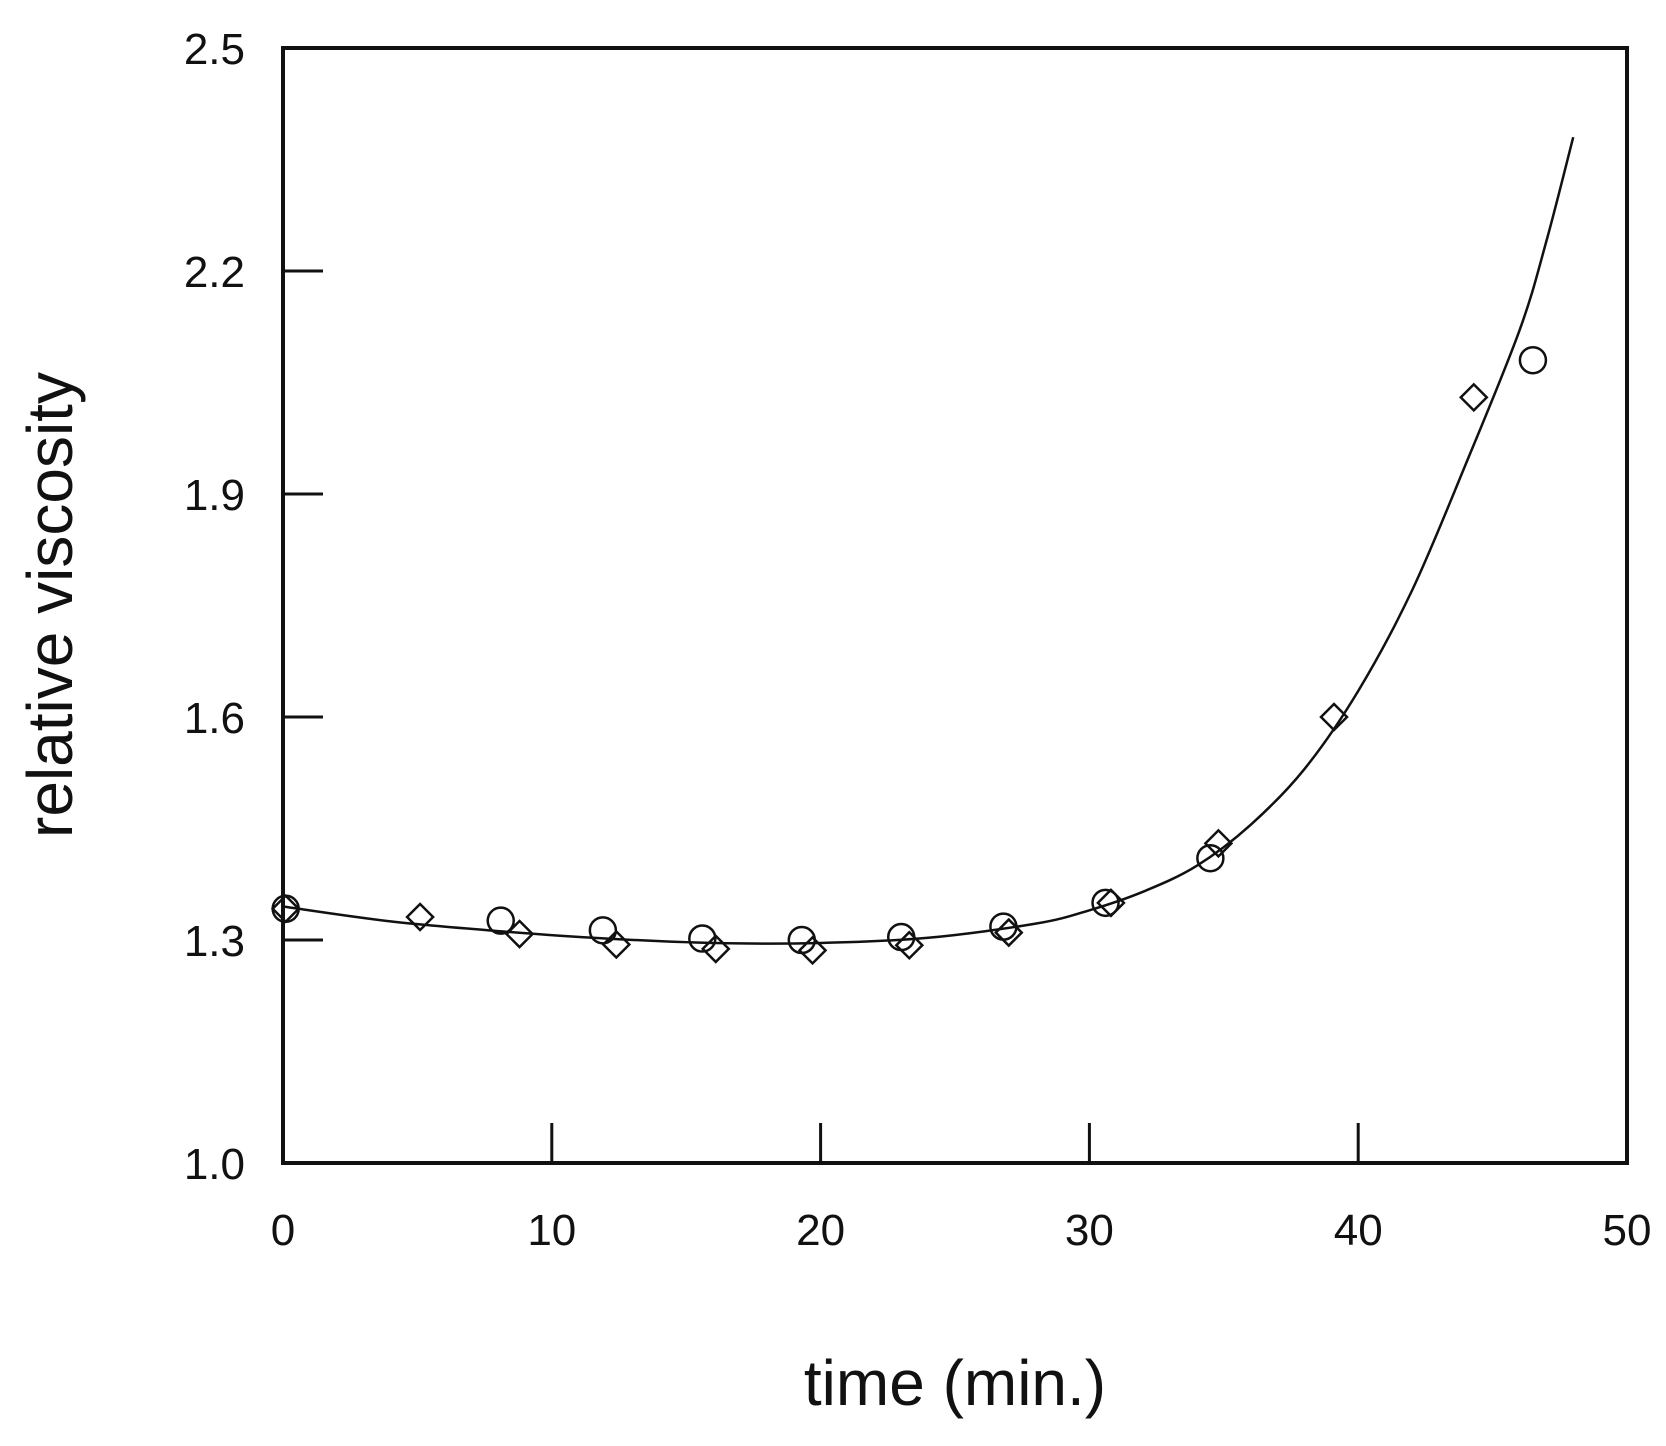  Describe the element at coordinates (214, 1164) in the screenshot. I see `y-tick-label: 1.0` at that location.